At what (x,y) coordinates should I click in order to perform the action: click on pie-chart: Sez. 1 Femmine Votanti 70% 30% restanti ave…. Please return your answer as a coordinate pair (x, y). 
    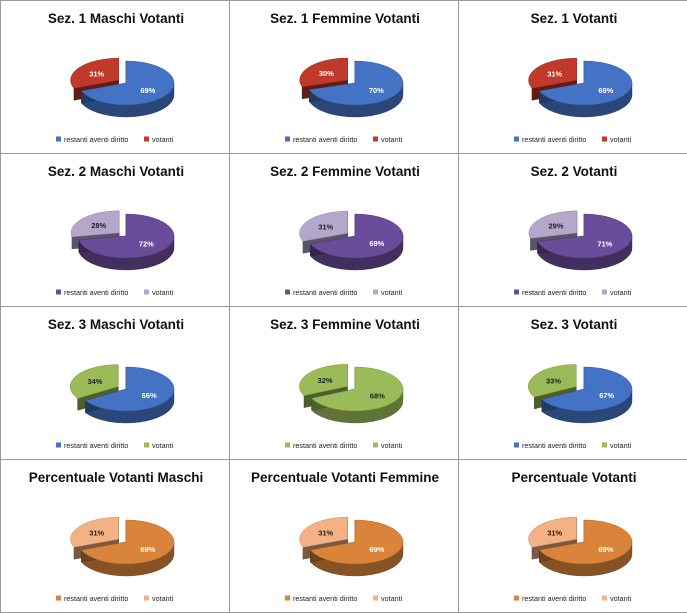
    Looking at the image, I should click on (345, 77).